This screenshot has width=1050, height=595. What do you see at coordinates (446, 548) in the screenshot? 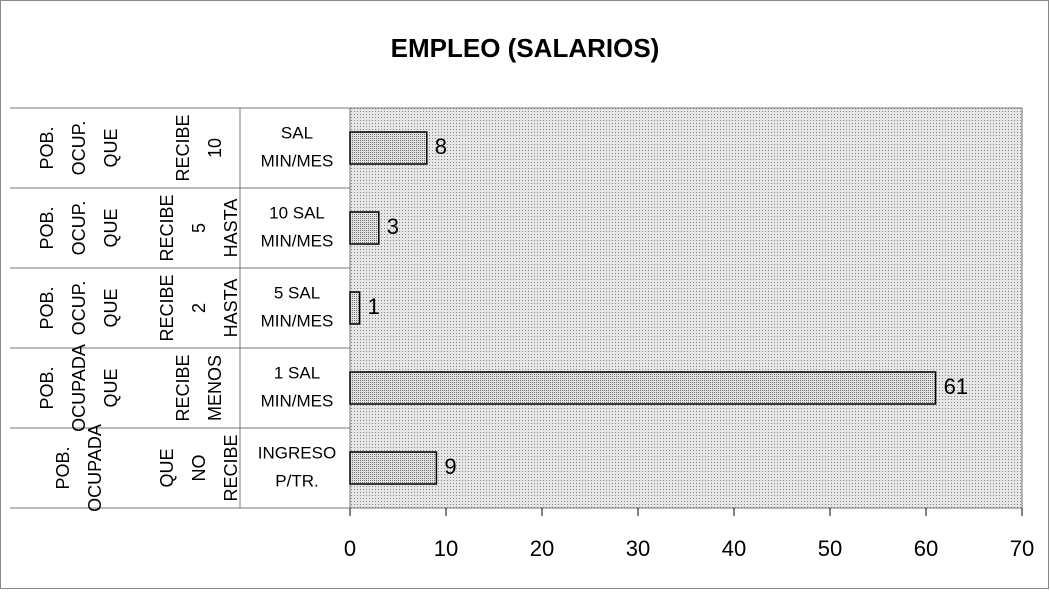
I see `x-tick-label: 10` at bounding box center [446, 548].